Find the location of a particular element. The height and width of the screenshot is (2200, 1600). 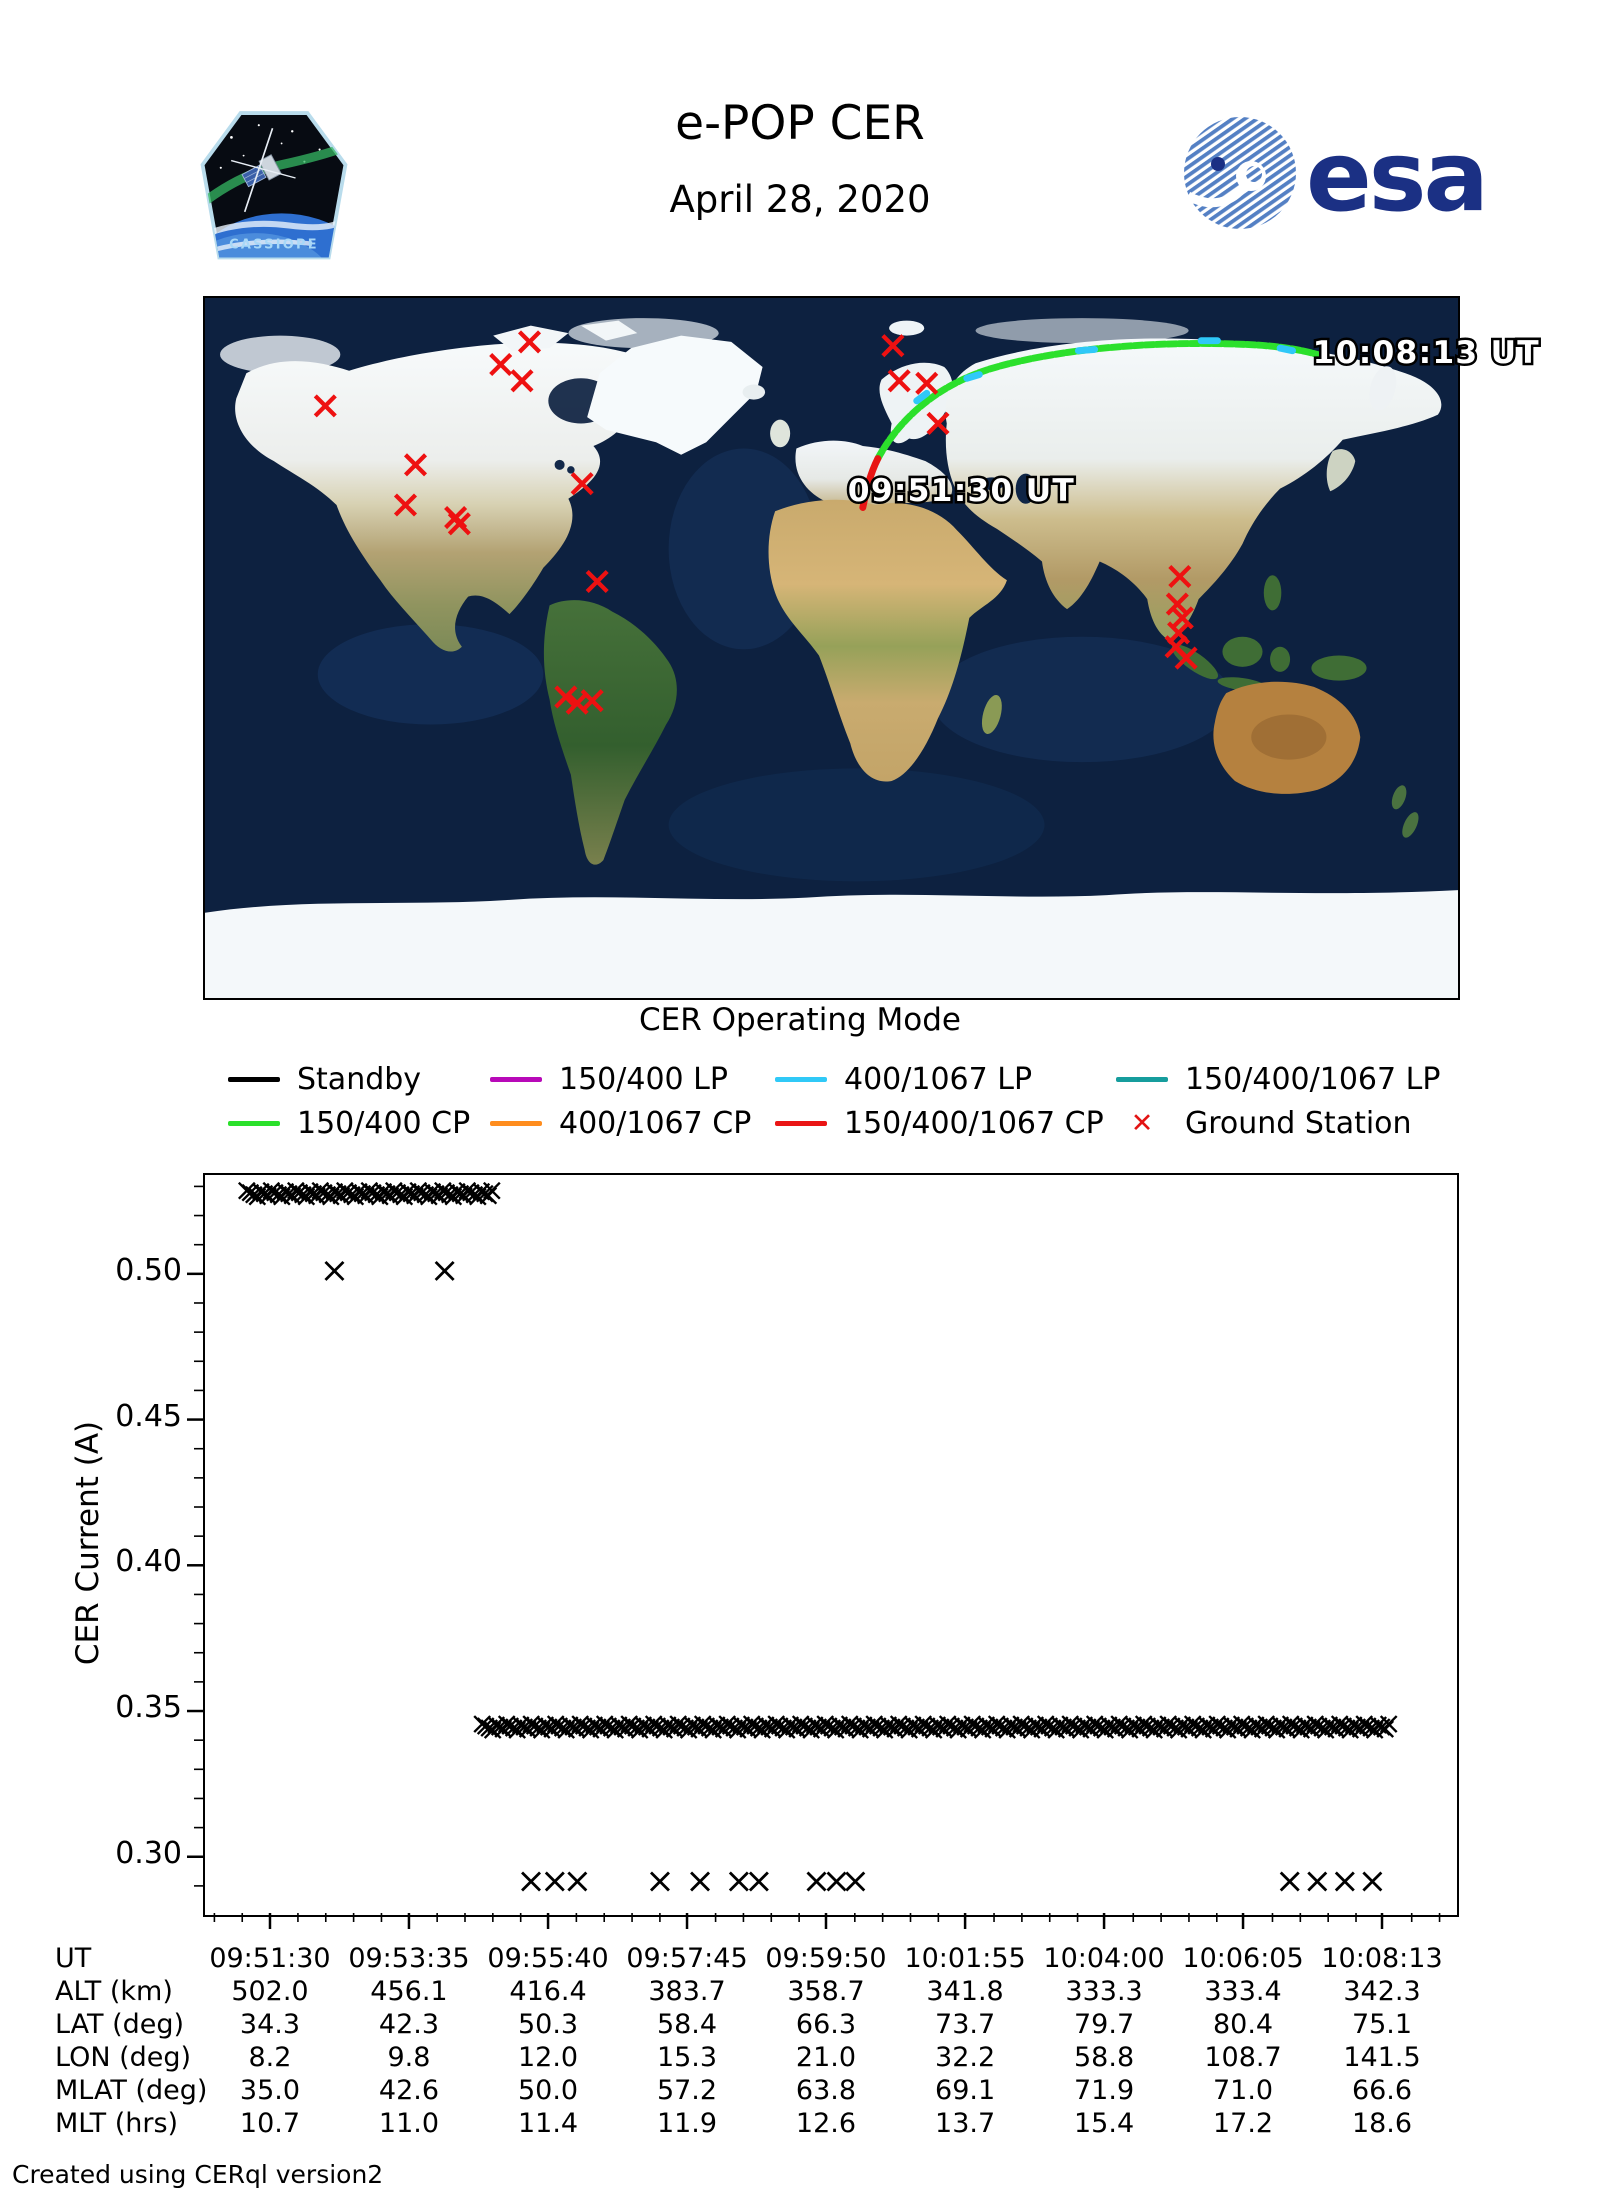

table-cell: 09:55:40 is located at coordinates (548, 1958).